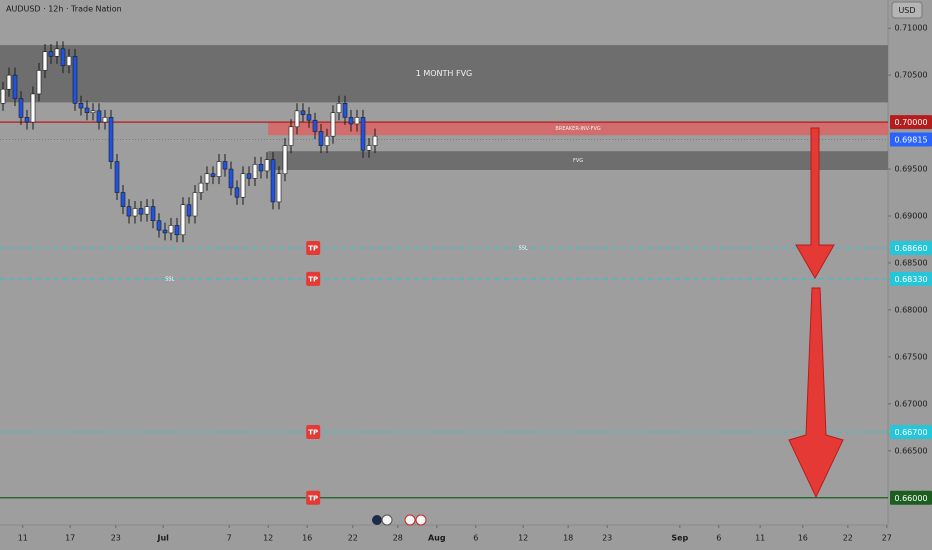  Describe the element at coordinates (399, 520) in the screenshot. I see `icons` at that location.